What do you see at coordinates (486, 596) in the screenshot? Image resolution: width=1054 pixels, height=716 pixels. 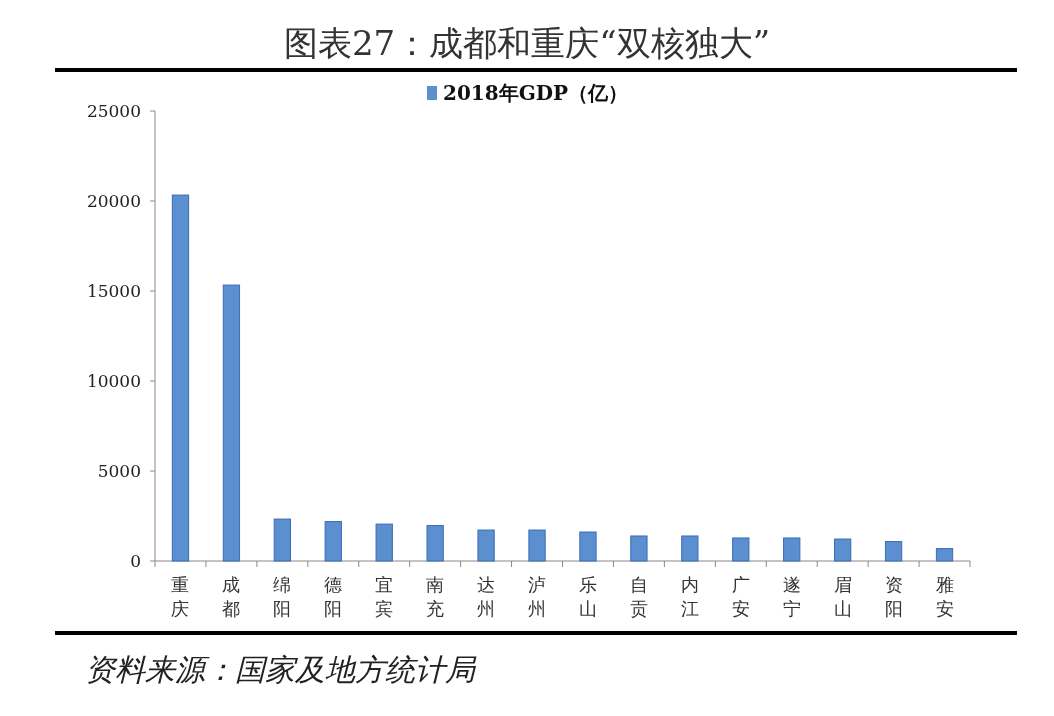 I see `x-tick-label: 达州` at bounding box center [486, 596].